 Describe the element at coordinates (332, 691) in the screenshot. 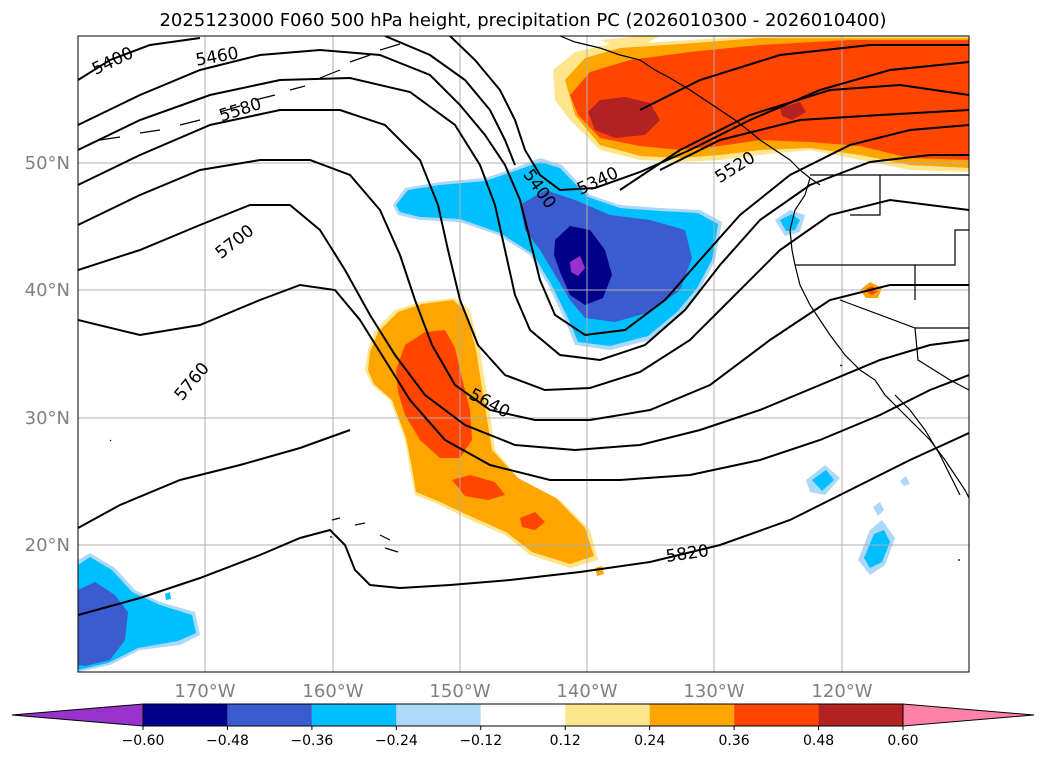

I see `lon-label-160w: 160°W` at that location.